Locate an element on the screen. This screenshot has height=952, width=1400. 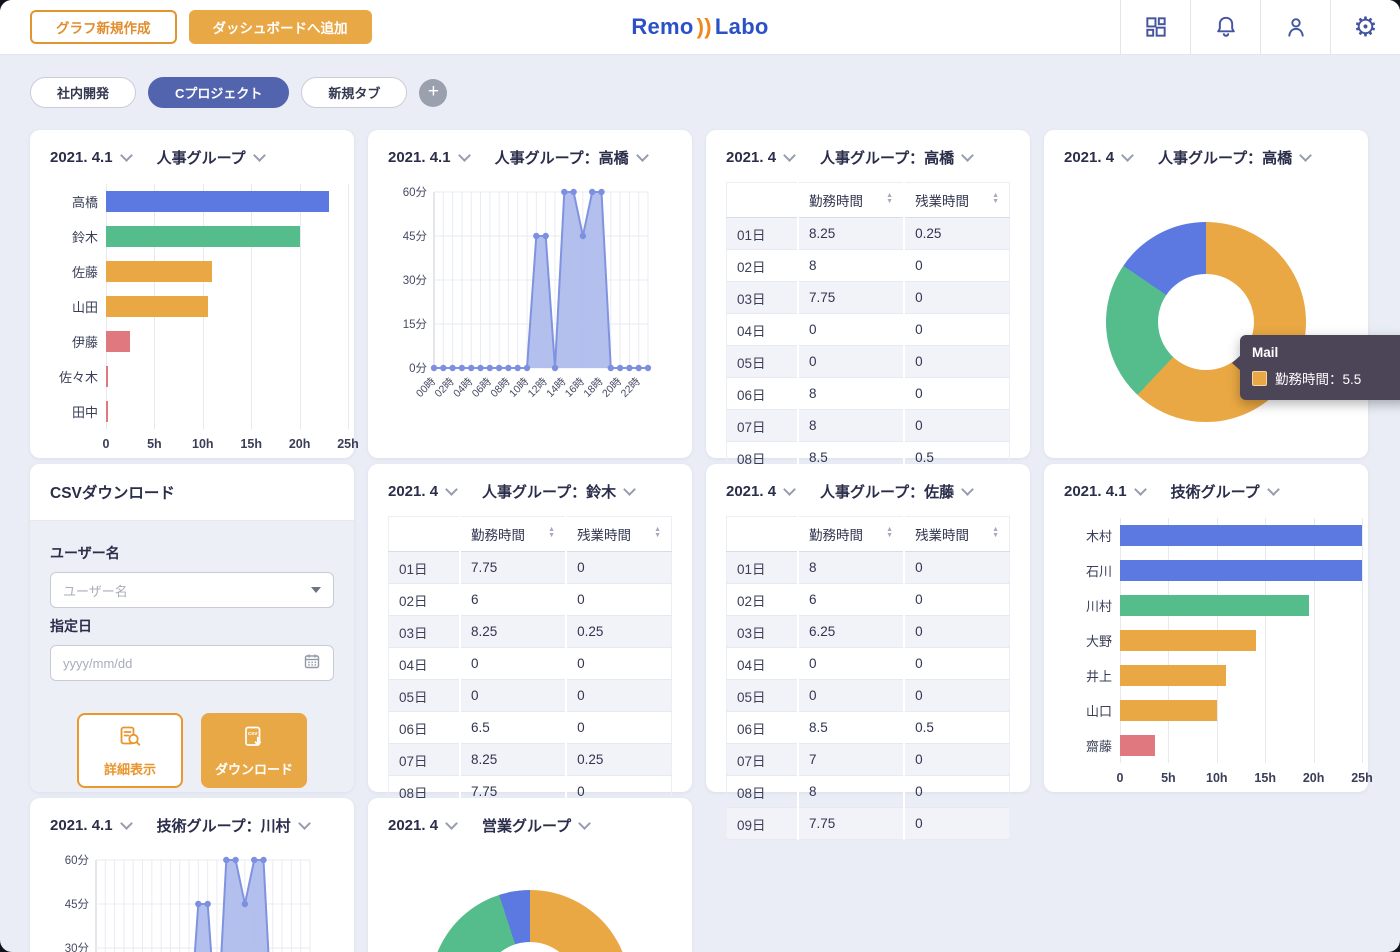
tab-item-1: Cプロジェクト is located at coordinates (219, 92).